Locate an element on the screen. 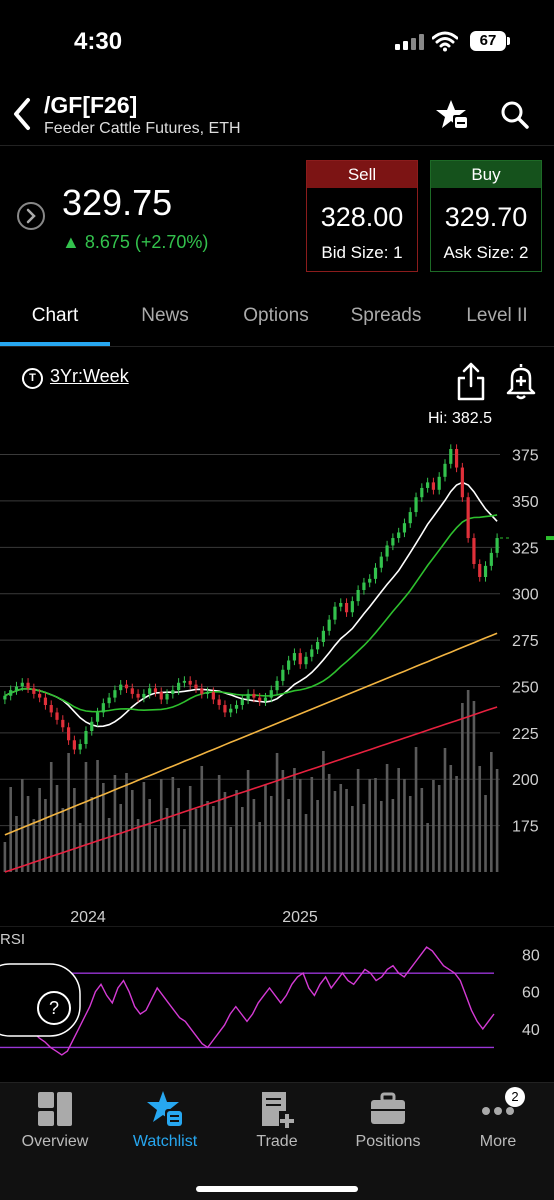  rsi-chart: RSI 80 60 40? is located at coordinates (277, 1001).